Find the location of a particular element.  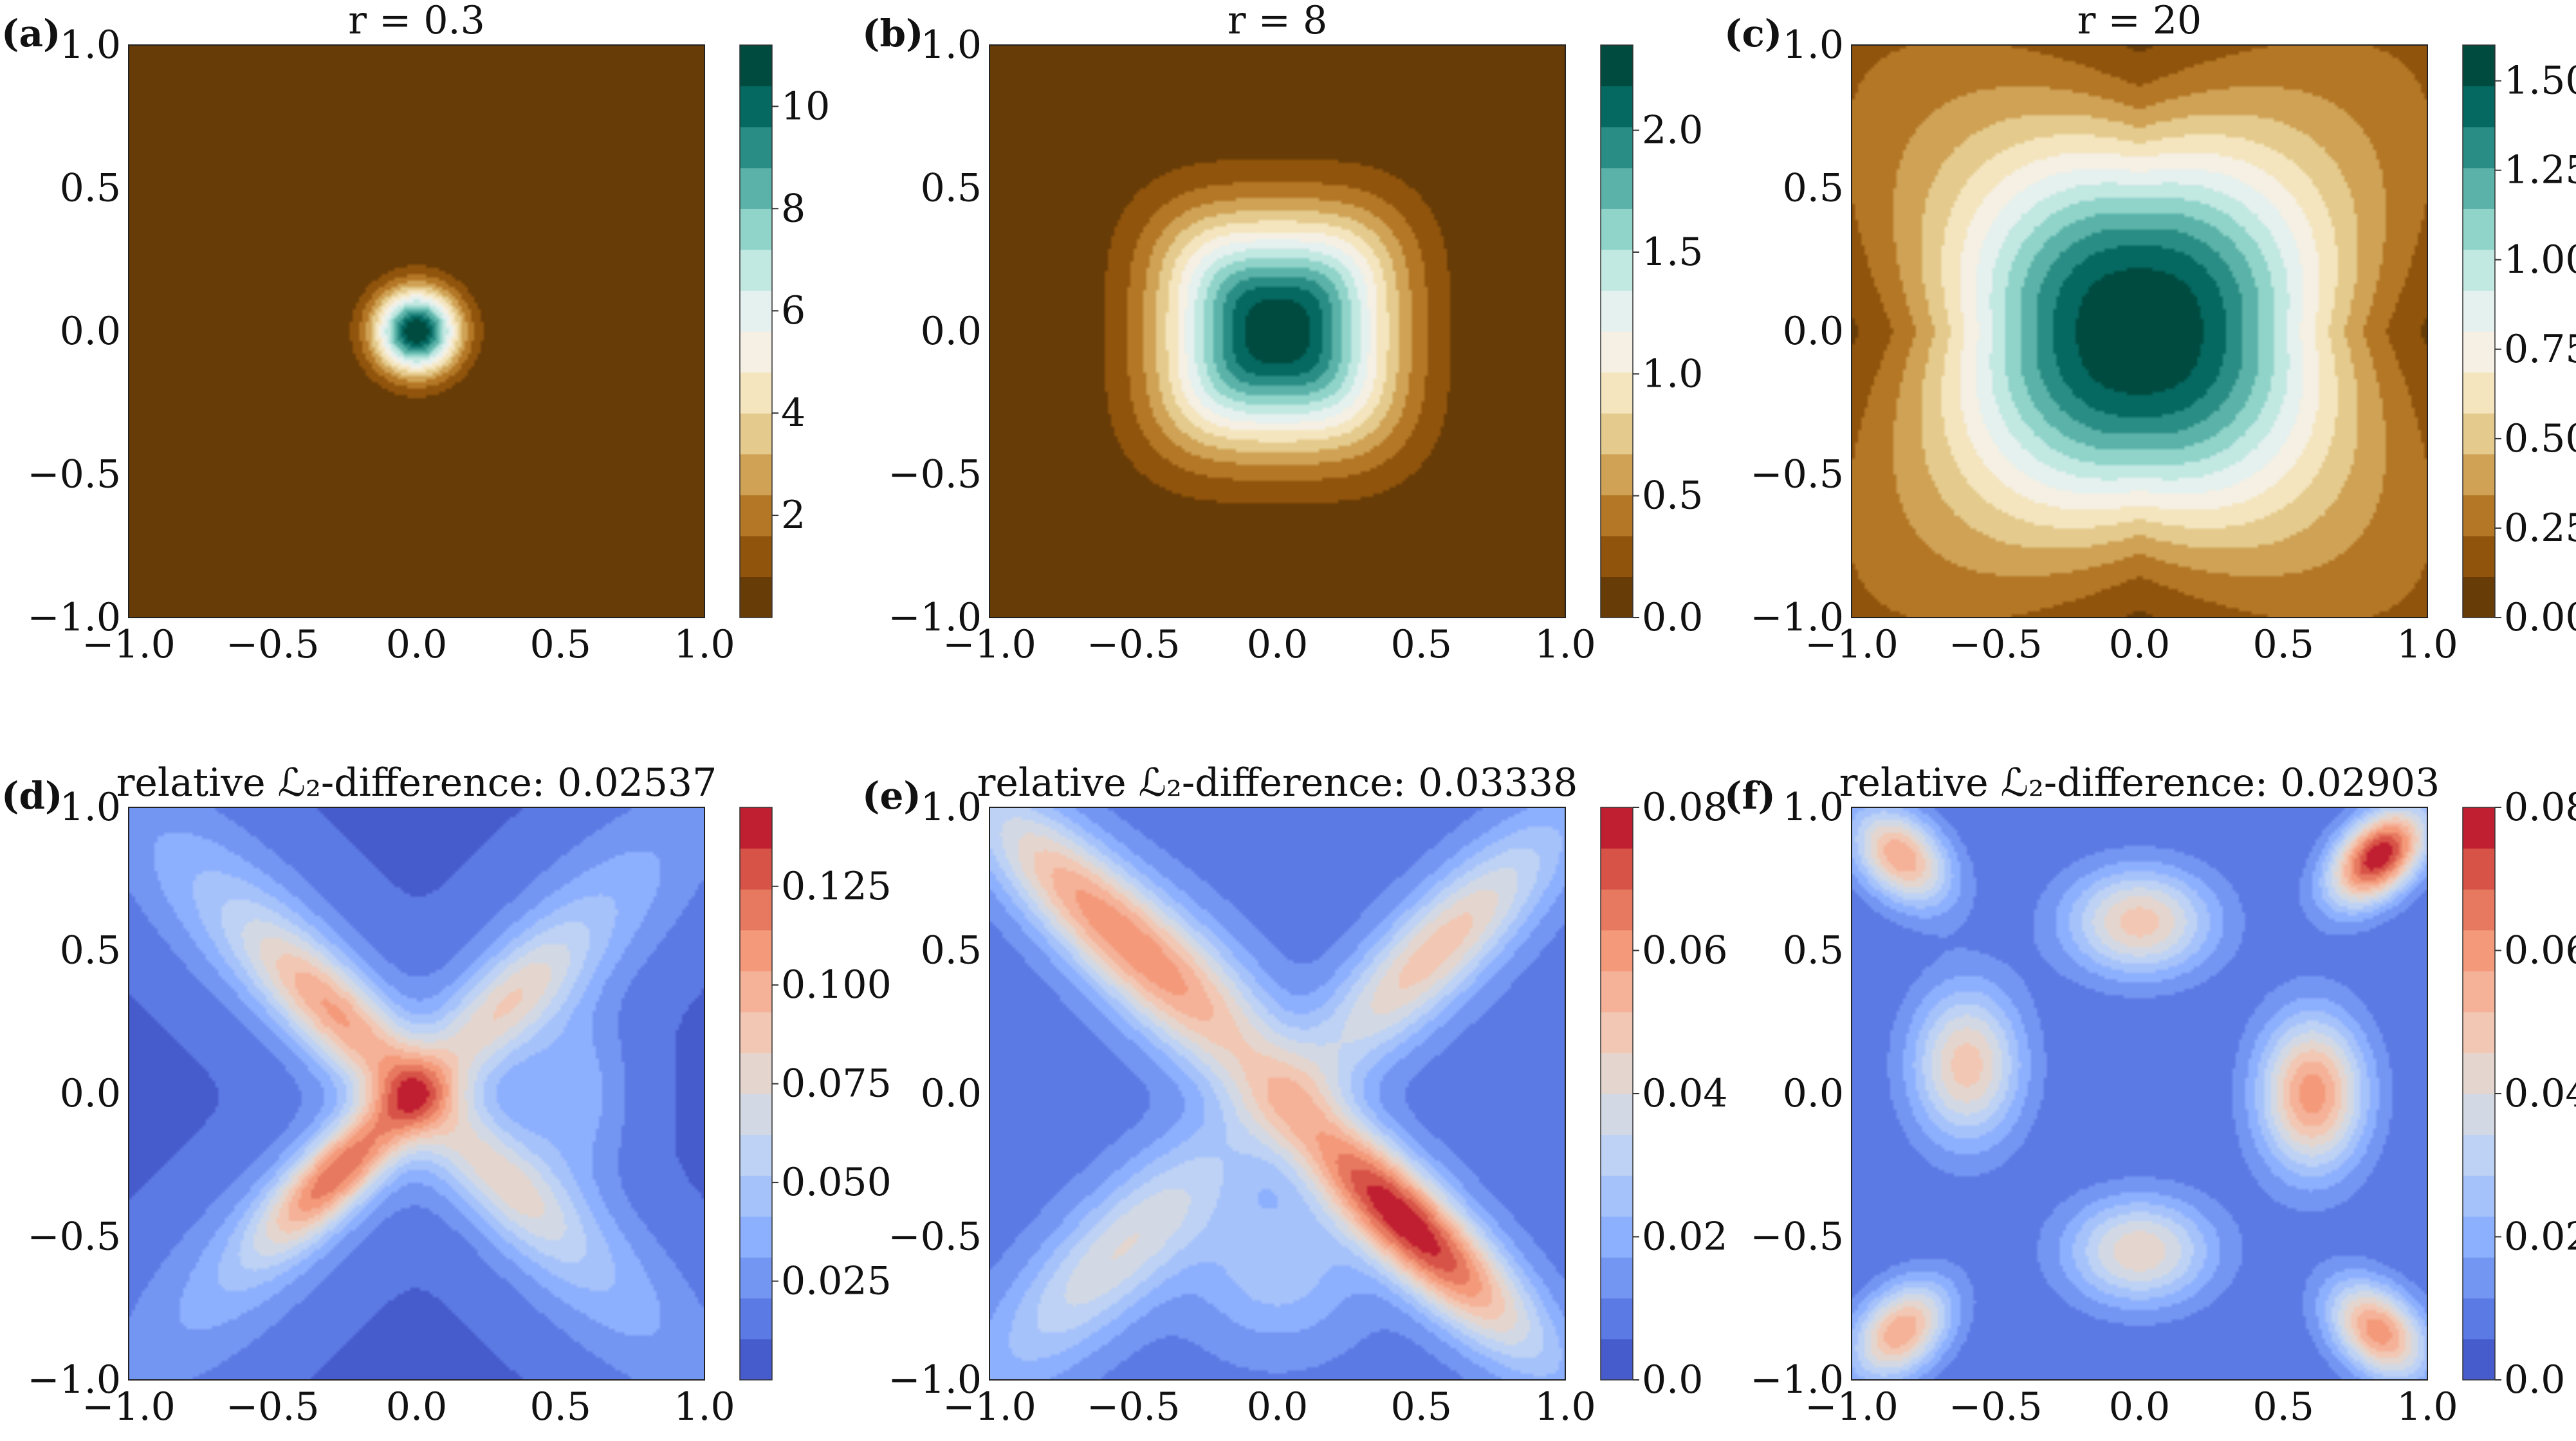

panel-title: relative ℒ₂-difference: 0.02537 is located at coordinates (416, 782).